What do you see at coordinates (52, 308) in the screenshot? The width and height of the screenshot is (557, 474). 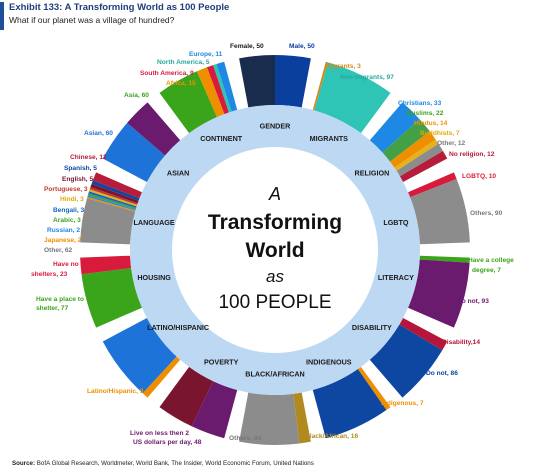 I see `data-label-shelter-77: shelter, 77` at bounding box center [52, 308].